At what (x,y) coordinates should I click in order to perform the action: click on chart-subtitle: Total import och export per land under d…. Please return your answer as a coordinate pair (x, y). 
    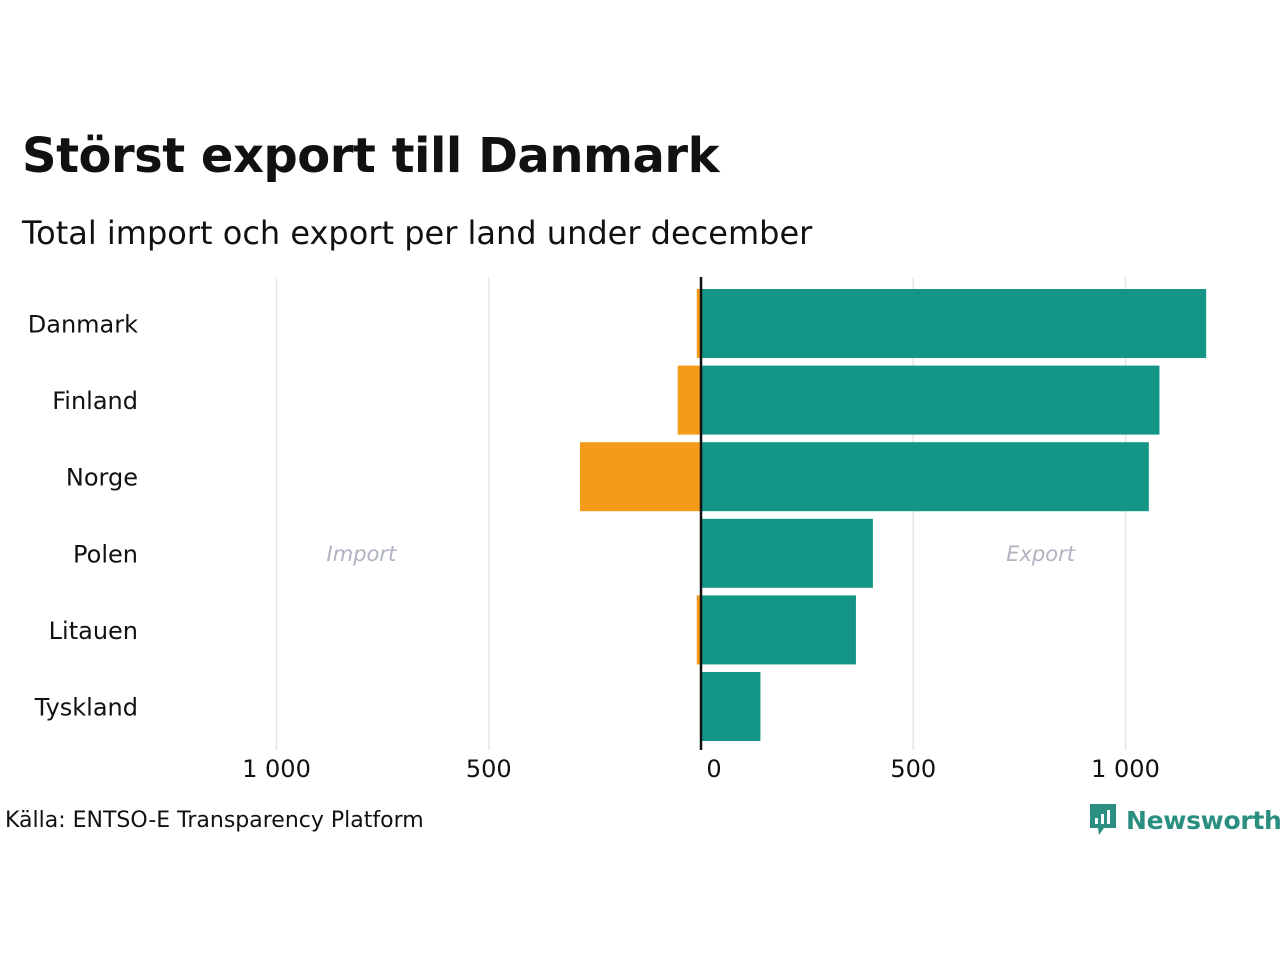
    Looking at the image, I should click on (417, 233).